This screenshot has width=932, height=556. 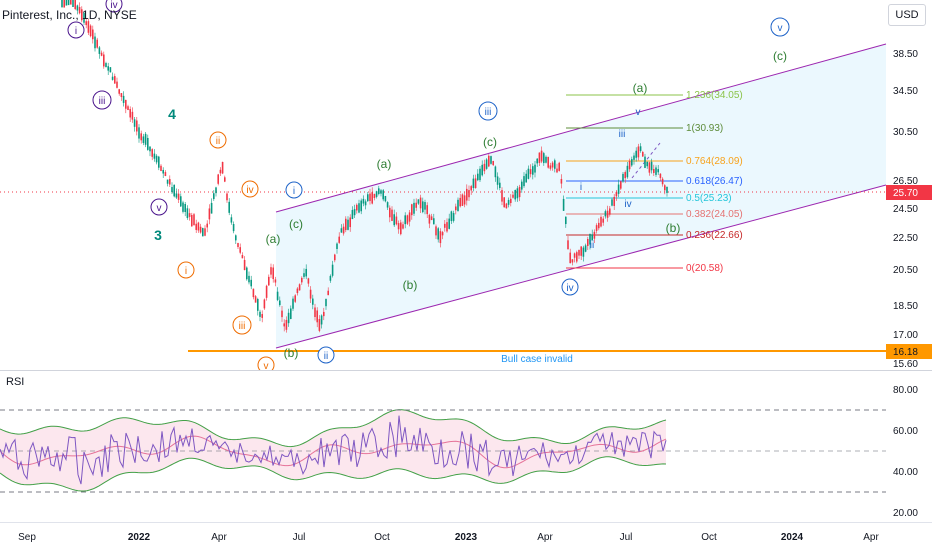 What do you see at coordinates (905, 513) in the screenshot?
I see `rsi-tick: 20.00` at bounding box center [905, 513].